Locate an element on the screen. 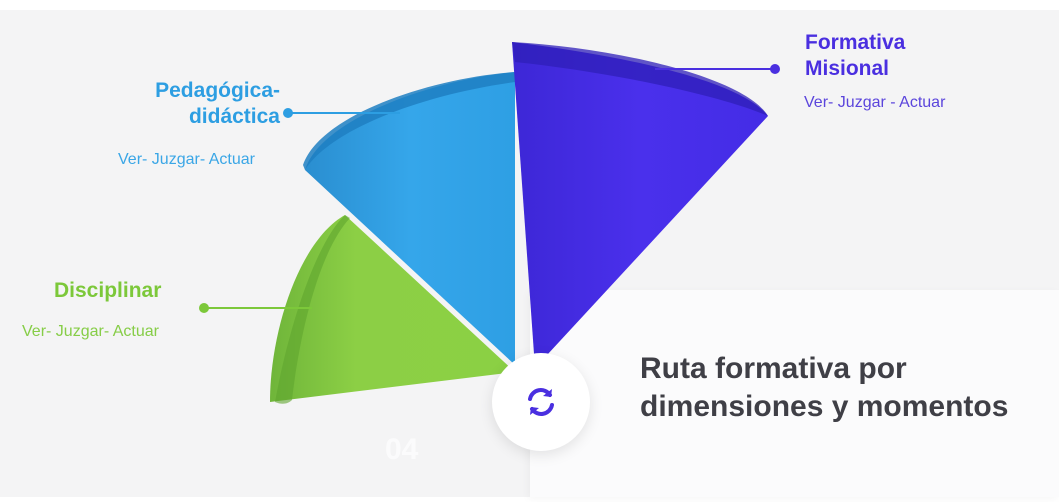 Image resolution: width=1059 pixels, height=502 pixels. segment-formativa-title-line2: Misional is located at coordinates (847, 68).